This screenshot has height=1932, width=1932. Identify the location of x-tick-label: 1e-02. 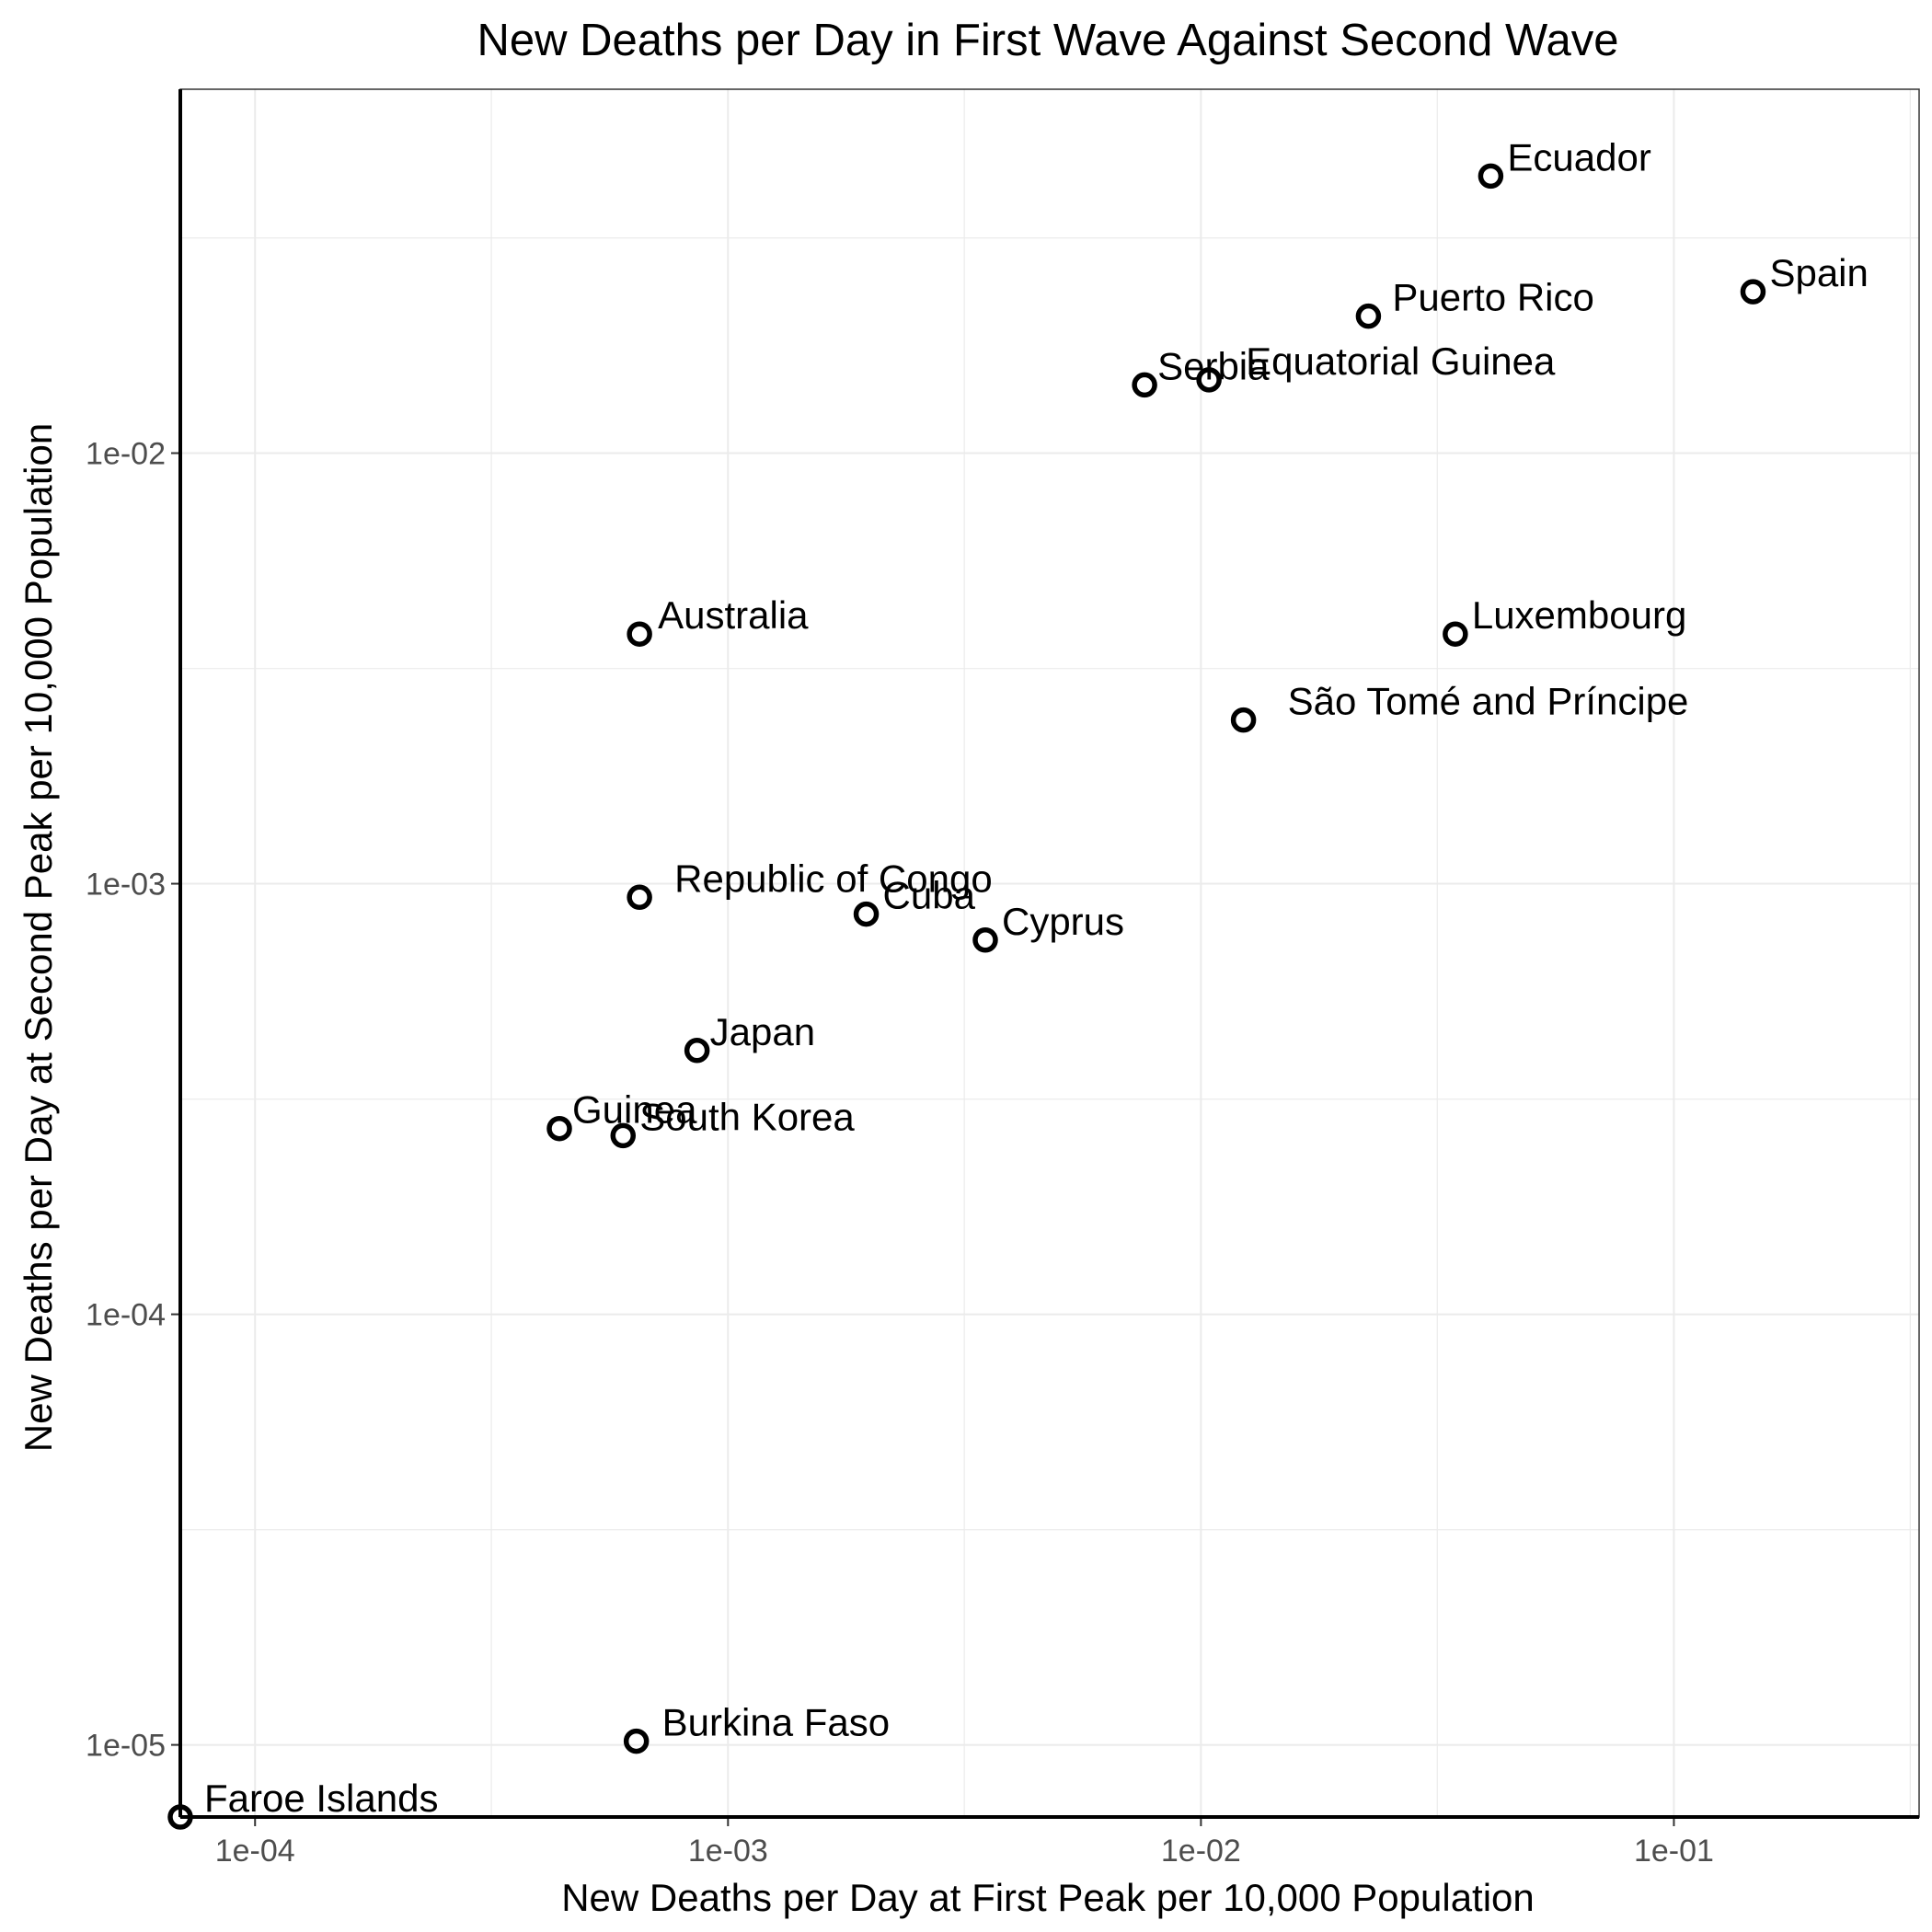
(1201, 1851).